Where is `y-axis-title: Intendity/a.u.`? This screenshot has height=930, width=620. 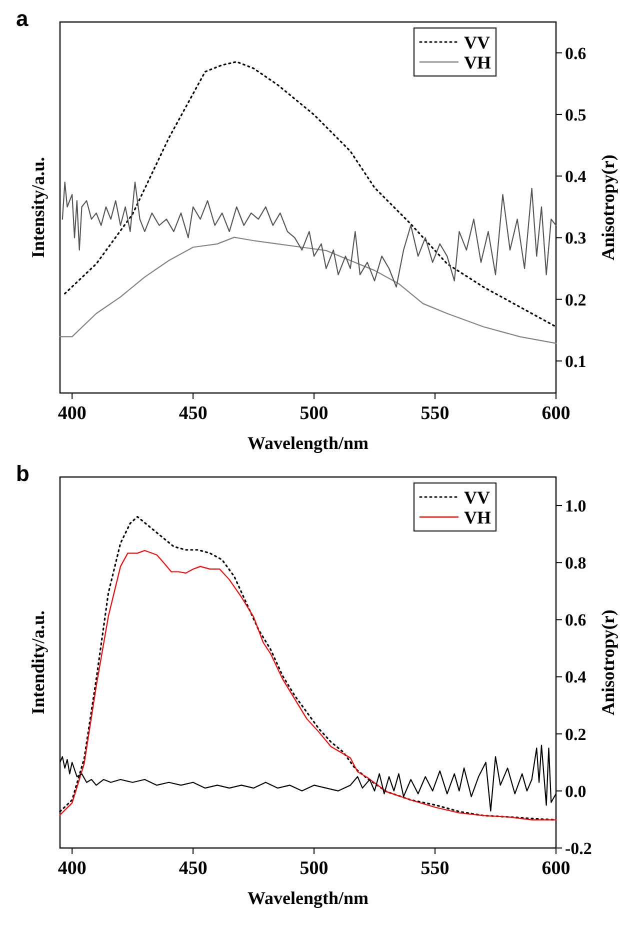
y-axis-title: Intendity/a.u. is located at coordinates (38, 662).